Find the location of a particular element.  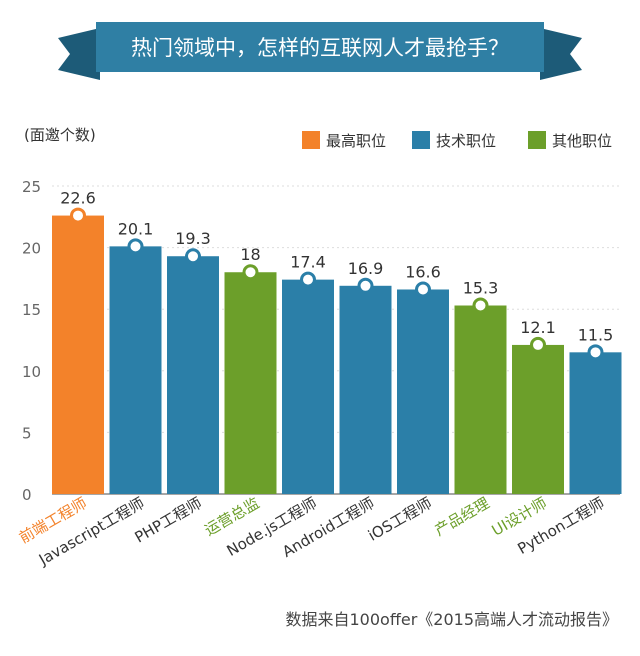

data-label: 17.4 is located at coordinates (308, 262).